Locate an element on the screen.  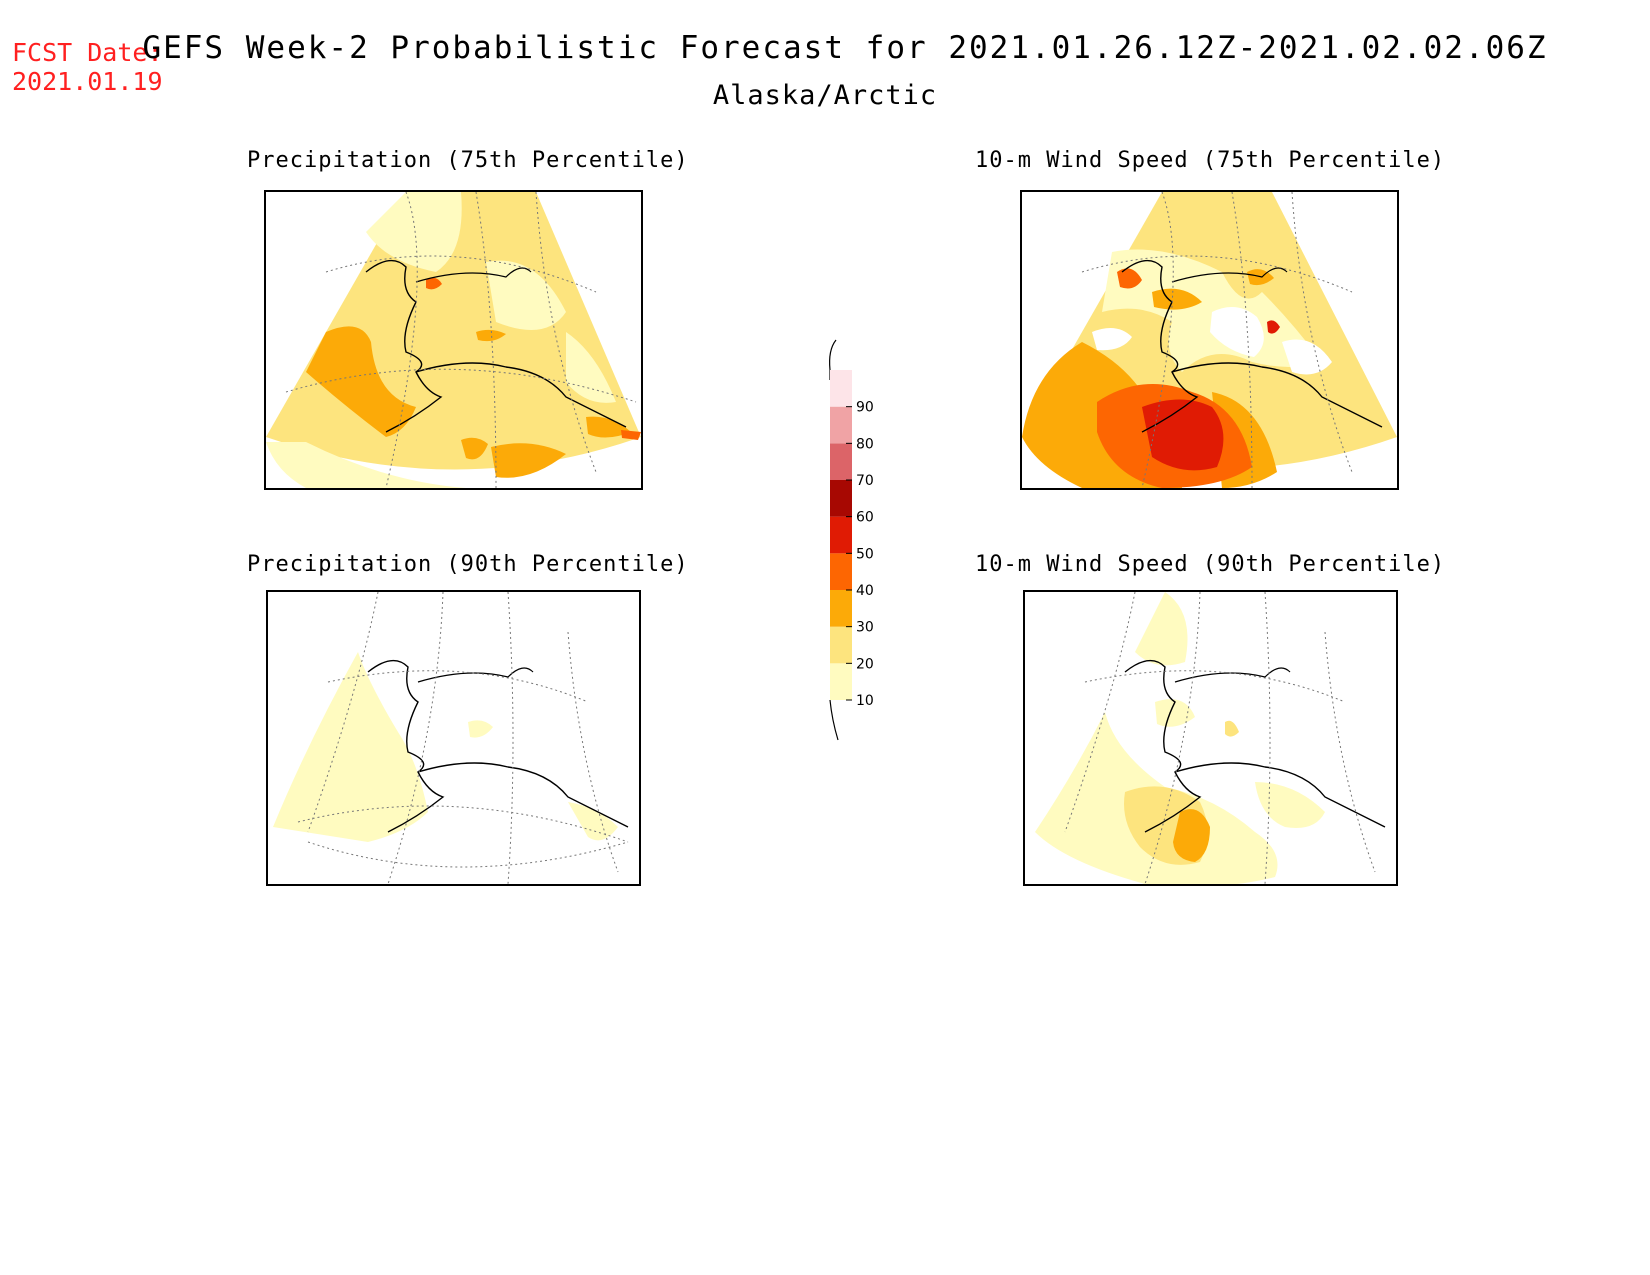
forecast-date-label: FCST Date: 2021.01.19 is located at coordinates (87, 67).